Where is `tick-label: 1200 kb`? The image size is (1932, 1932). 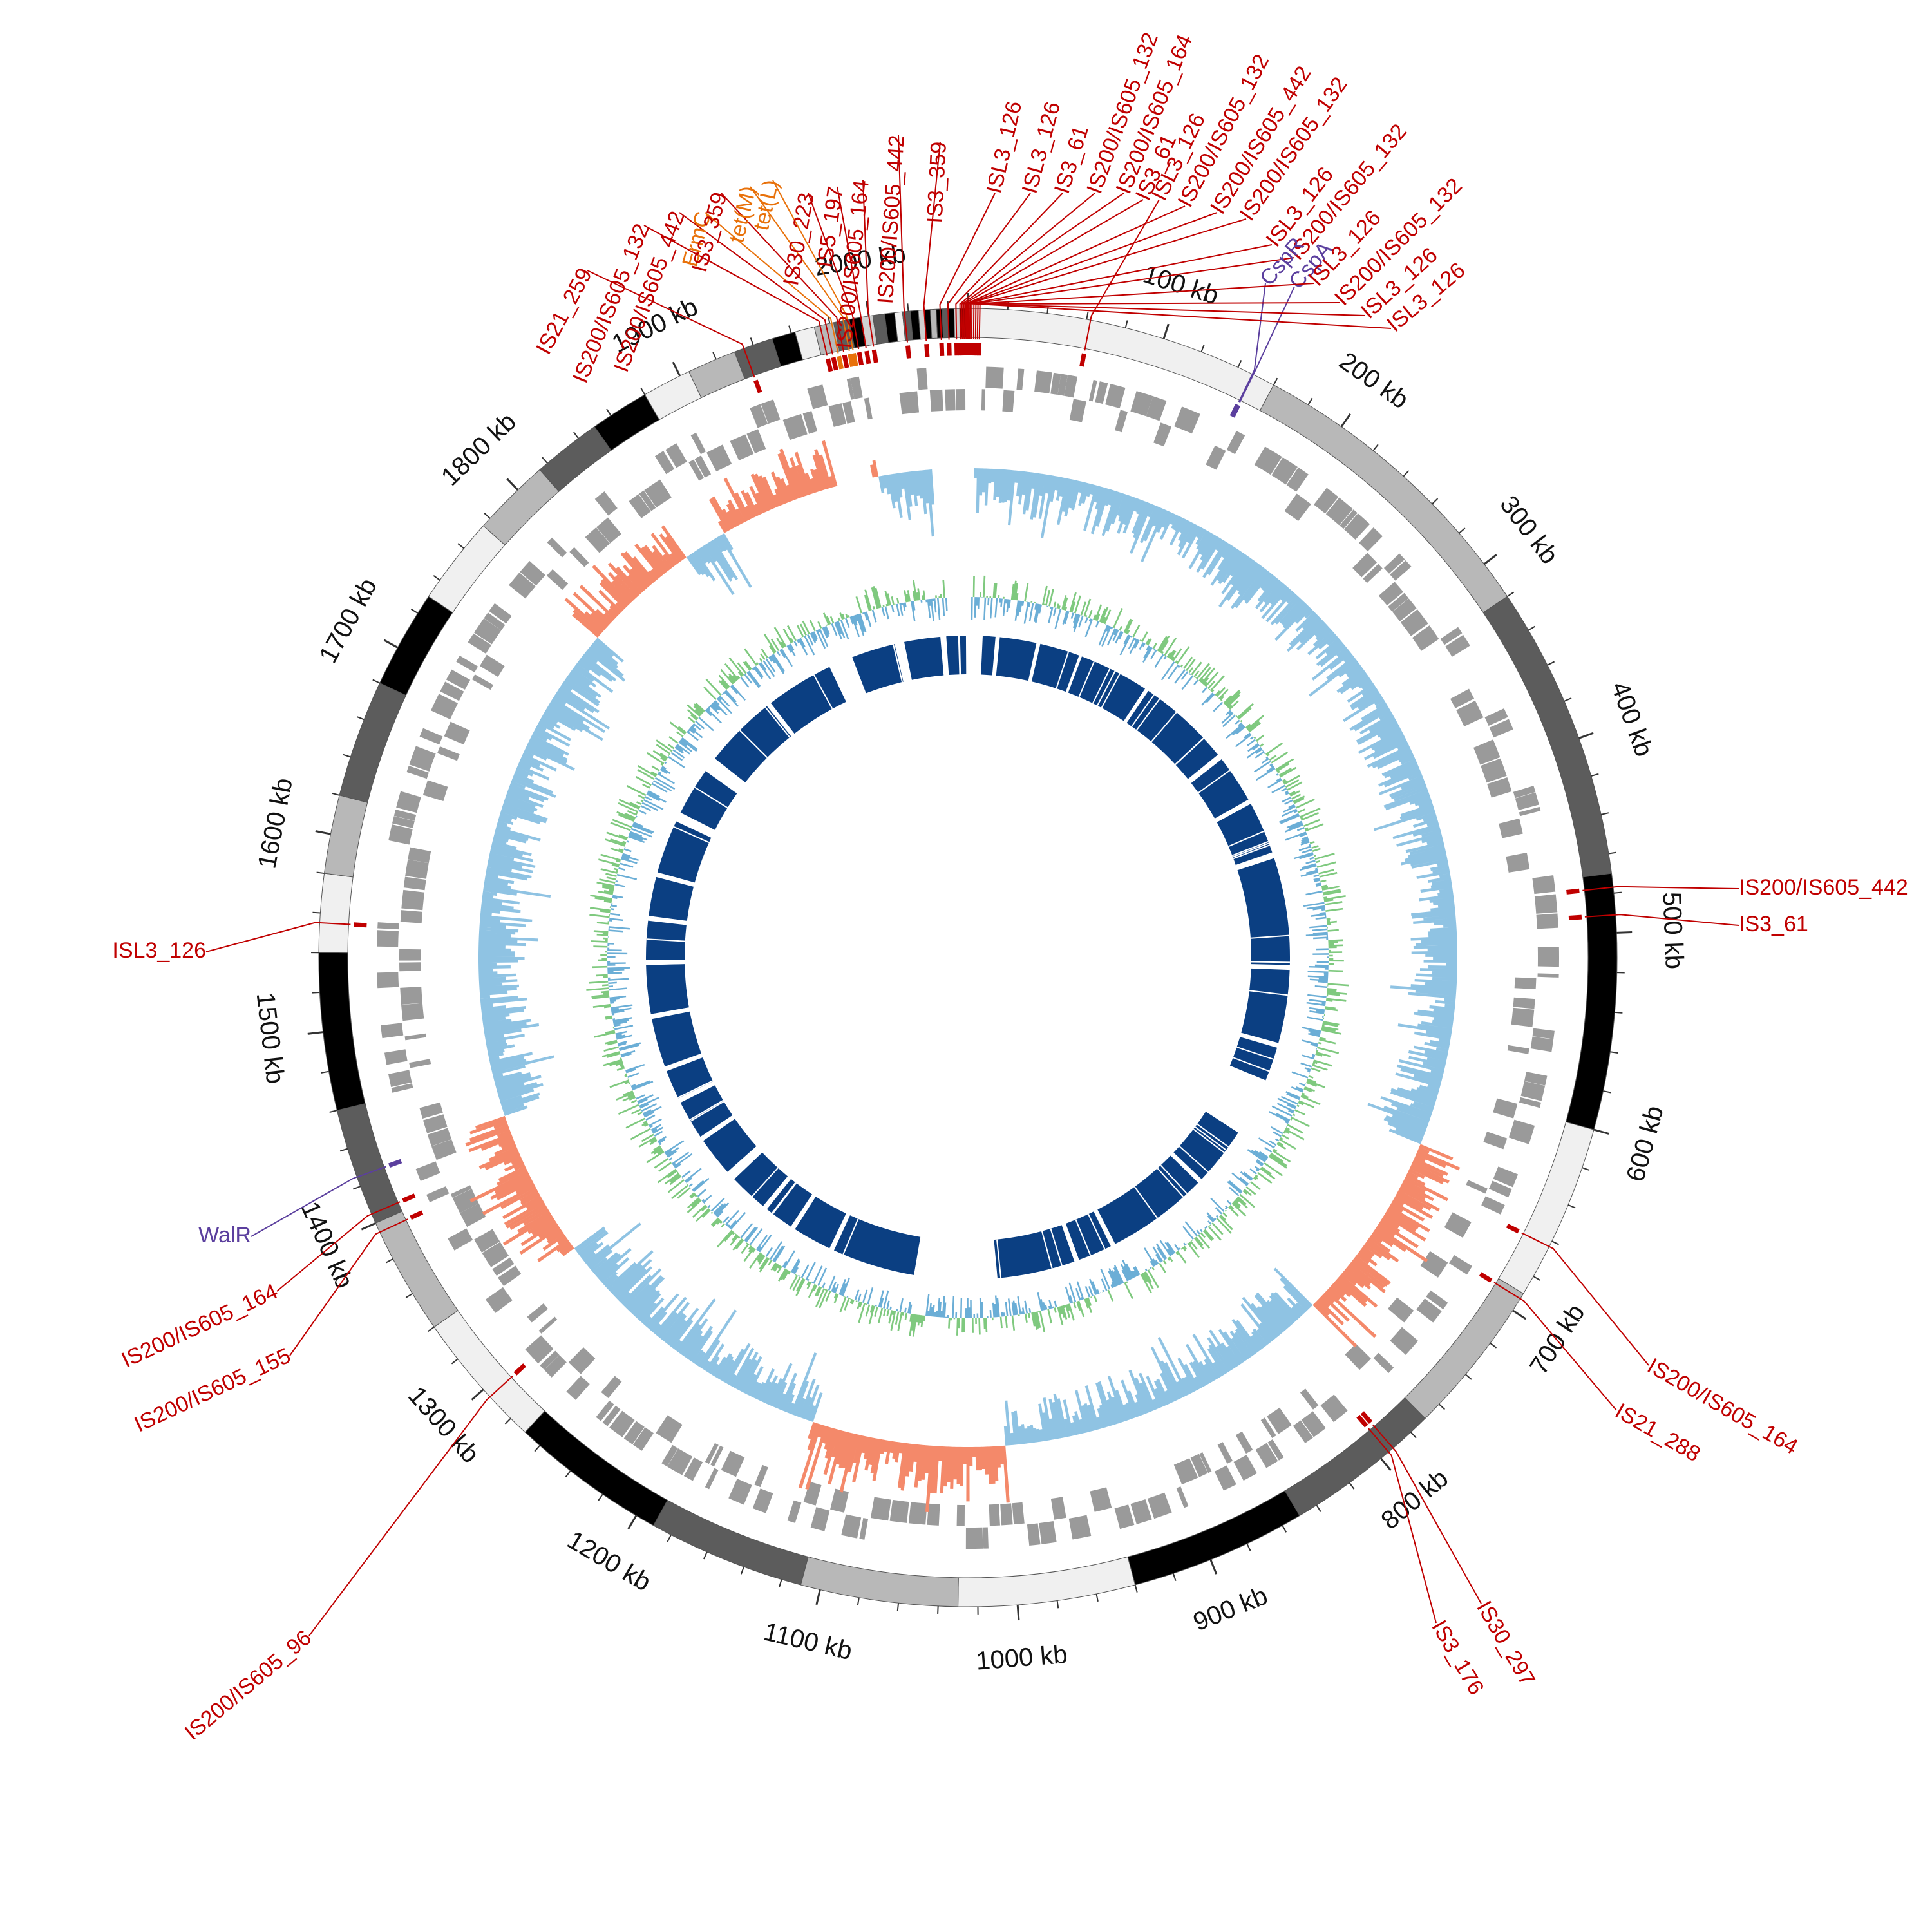 tick-label: 1200 kb is located at coordinates (609, 1562).